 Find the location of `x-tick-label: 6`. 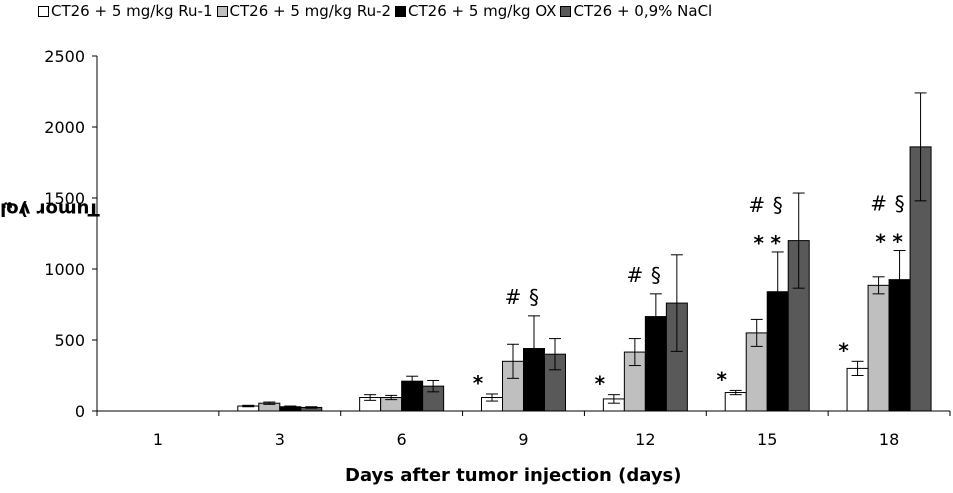

x-tick-label: 6 is located at coordinates (402, 439).